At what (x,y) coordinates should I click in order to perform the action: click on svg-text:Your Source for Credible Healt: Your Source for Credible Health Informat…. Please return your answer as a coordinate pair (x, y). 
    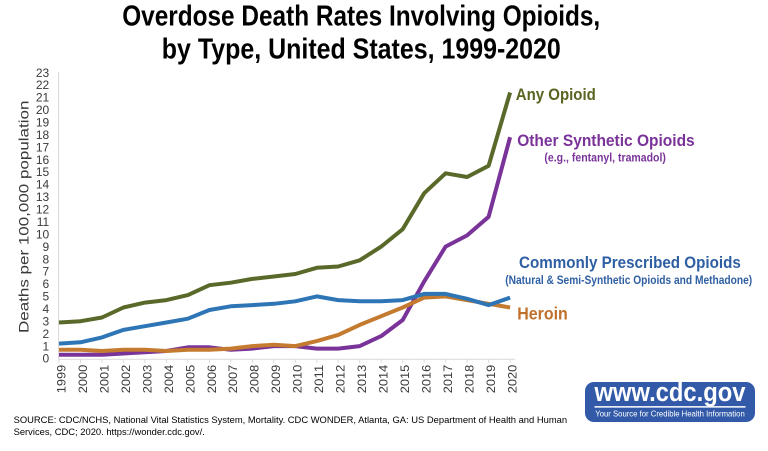
    Looking at the image, I should click on (670, 413).